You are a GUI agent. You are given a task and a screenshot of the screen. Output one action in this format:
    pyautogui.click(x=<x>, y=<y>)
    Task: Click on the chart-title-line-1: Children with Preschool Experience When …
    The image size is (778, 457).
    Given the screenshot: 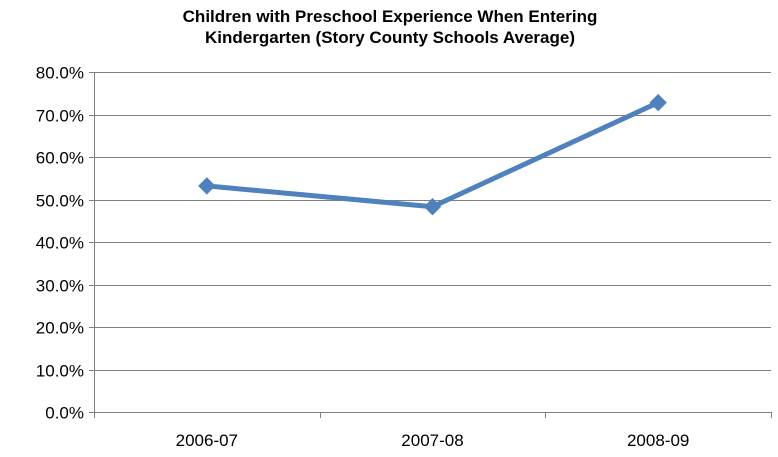 What is the action you would take?
    pyautogui.click(x=390, y=16)
    